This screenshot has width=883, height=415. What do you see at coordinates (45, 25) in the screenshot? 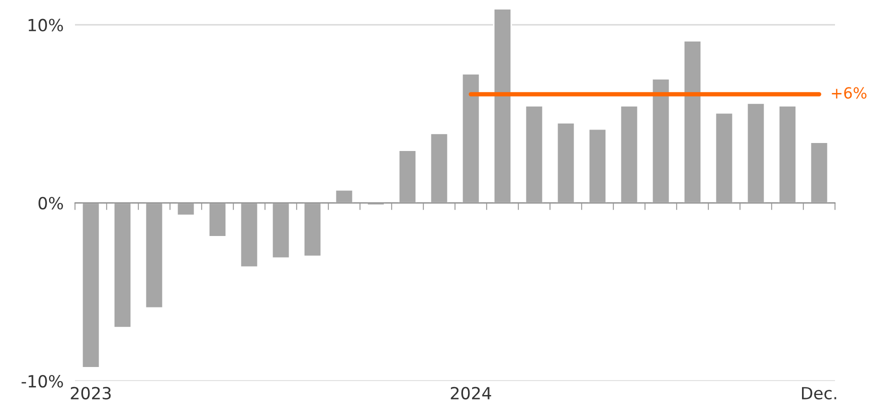
I see `y-tick-label: 10%` at bounding box center [45, 25].